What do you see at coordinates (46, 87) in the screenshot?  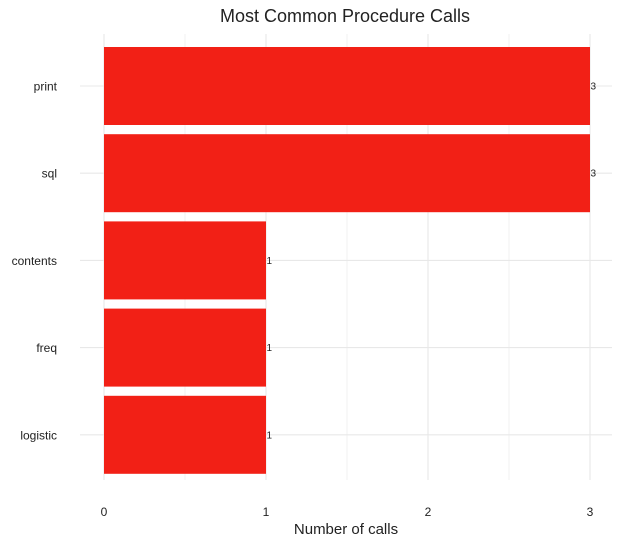 I see `category-label-print: print` at bounding box center [46, 87].